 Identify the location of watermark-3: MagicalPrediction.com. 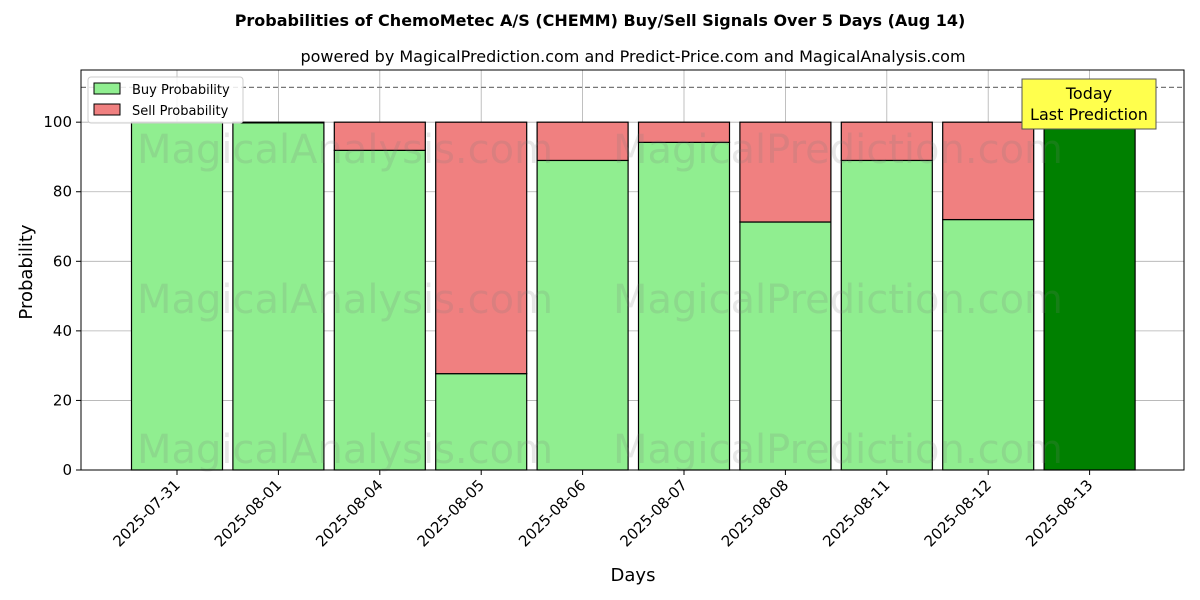
(838, 300).